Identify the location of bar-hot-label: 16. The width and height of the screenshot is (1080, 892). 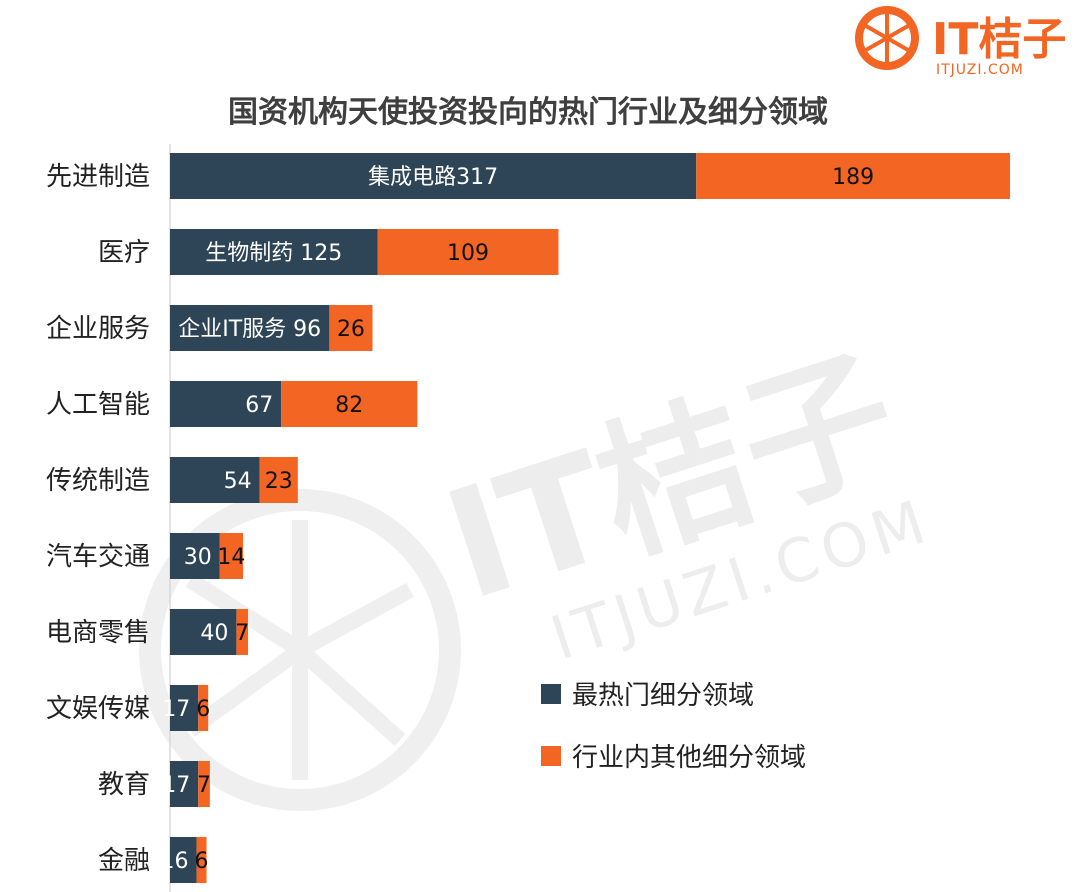
(175, 861).